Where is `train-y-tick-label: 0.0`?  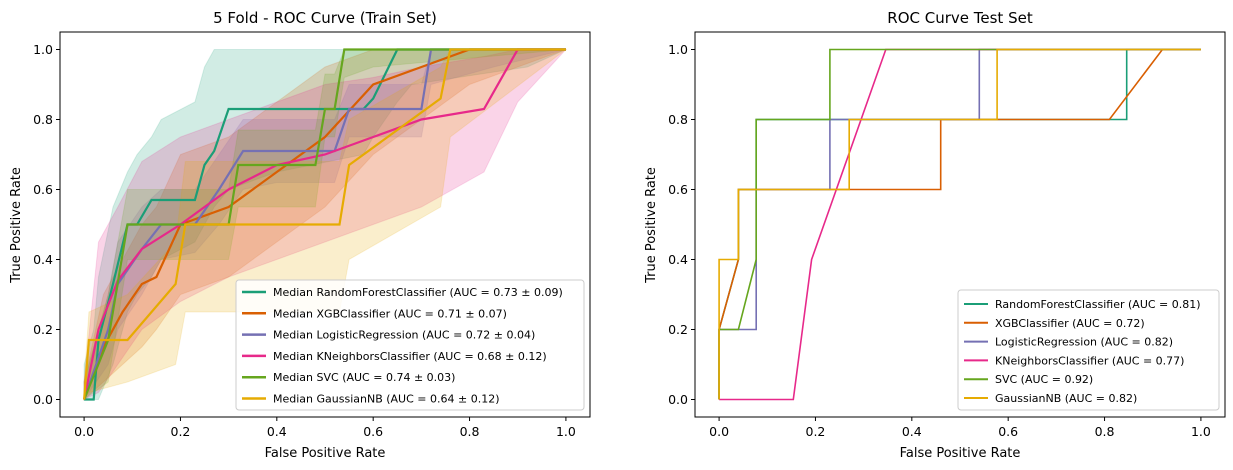 train-y-tick-label: 0.0 is located at coordinates (43, 399).